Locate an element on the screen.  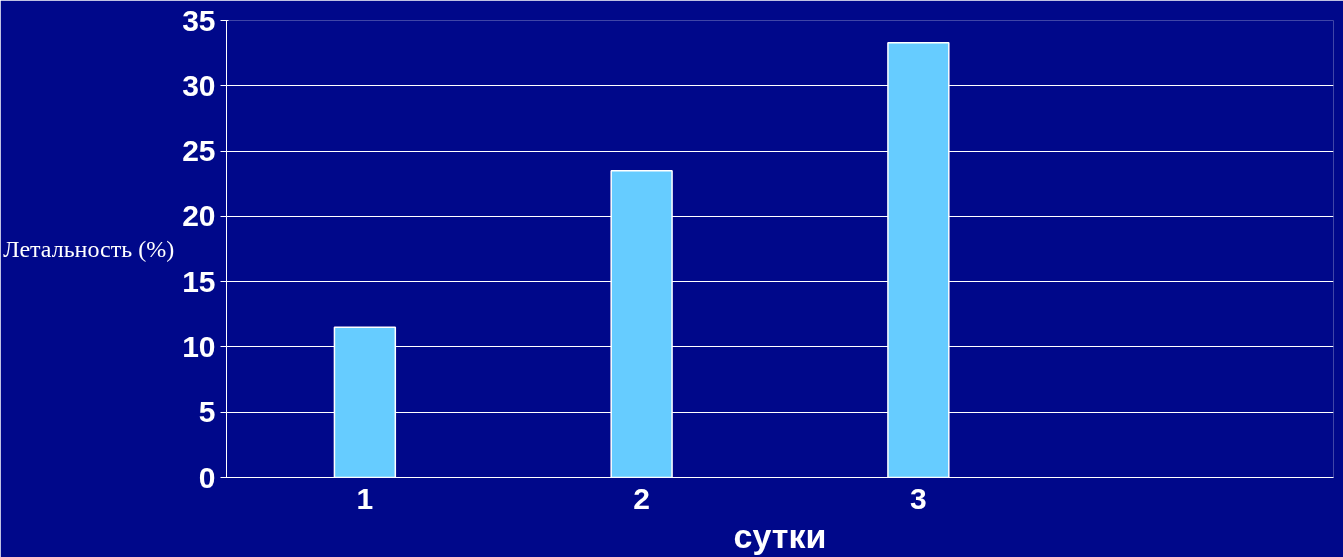
y-tick-label: 15 is located at coordinates (199, 281).